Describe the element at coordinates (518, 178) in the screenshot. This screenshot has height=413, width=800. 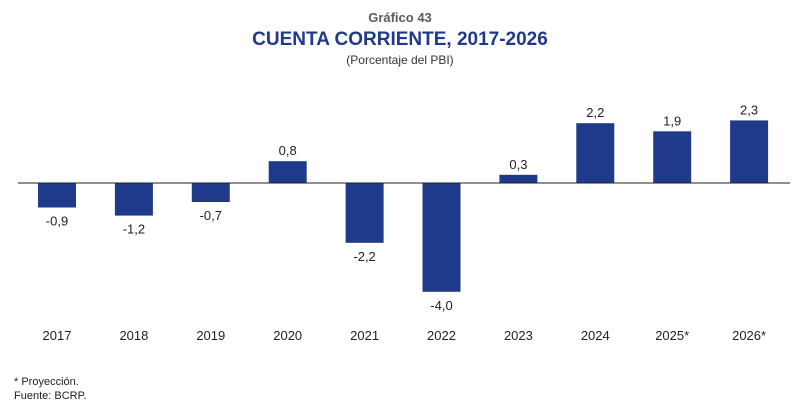
I see `bar-2023` at that location.